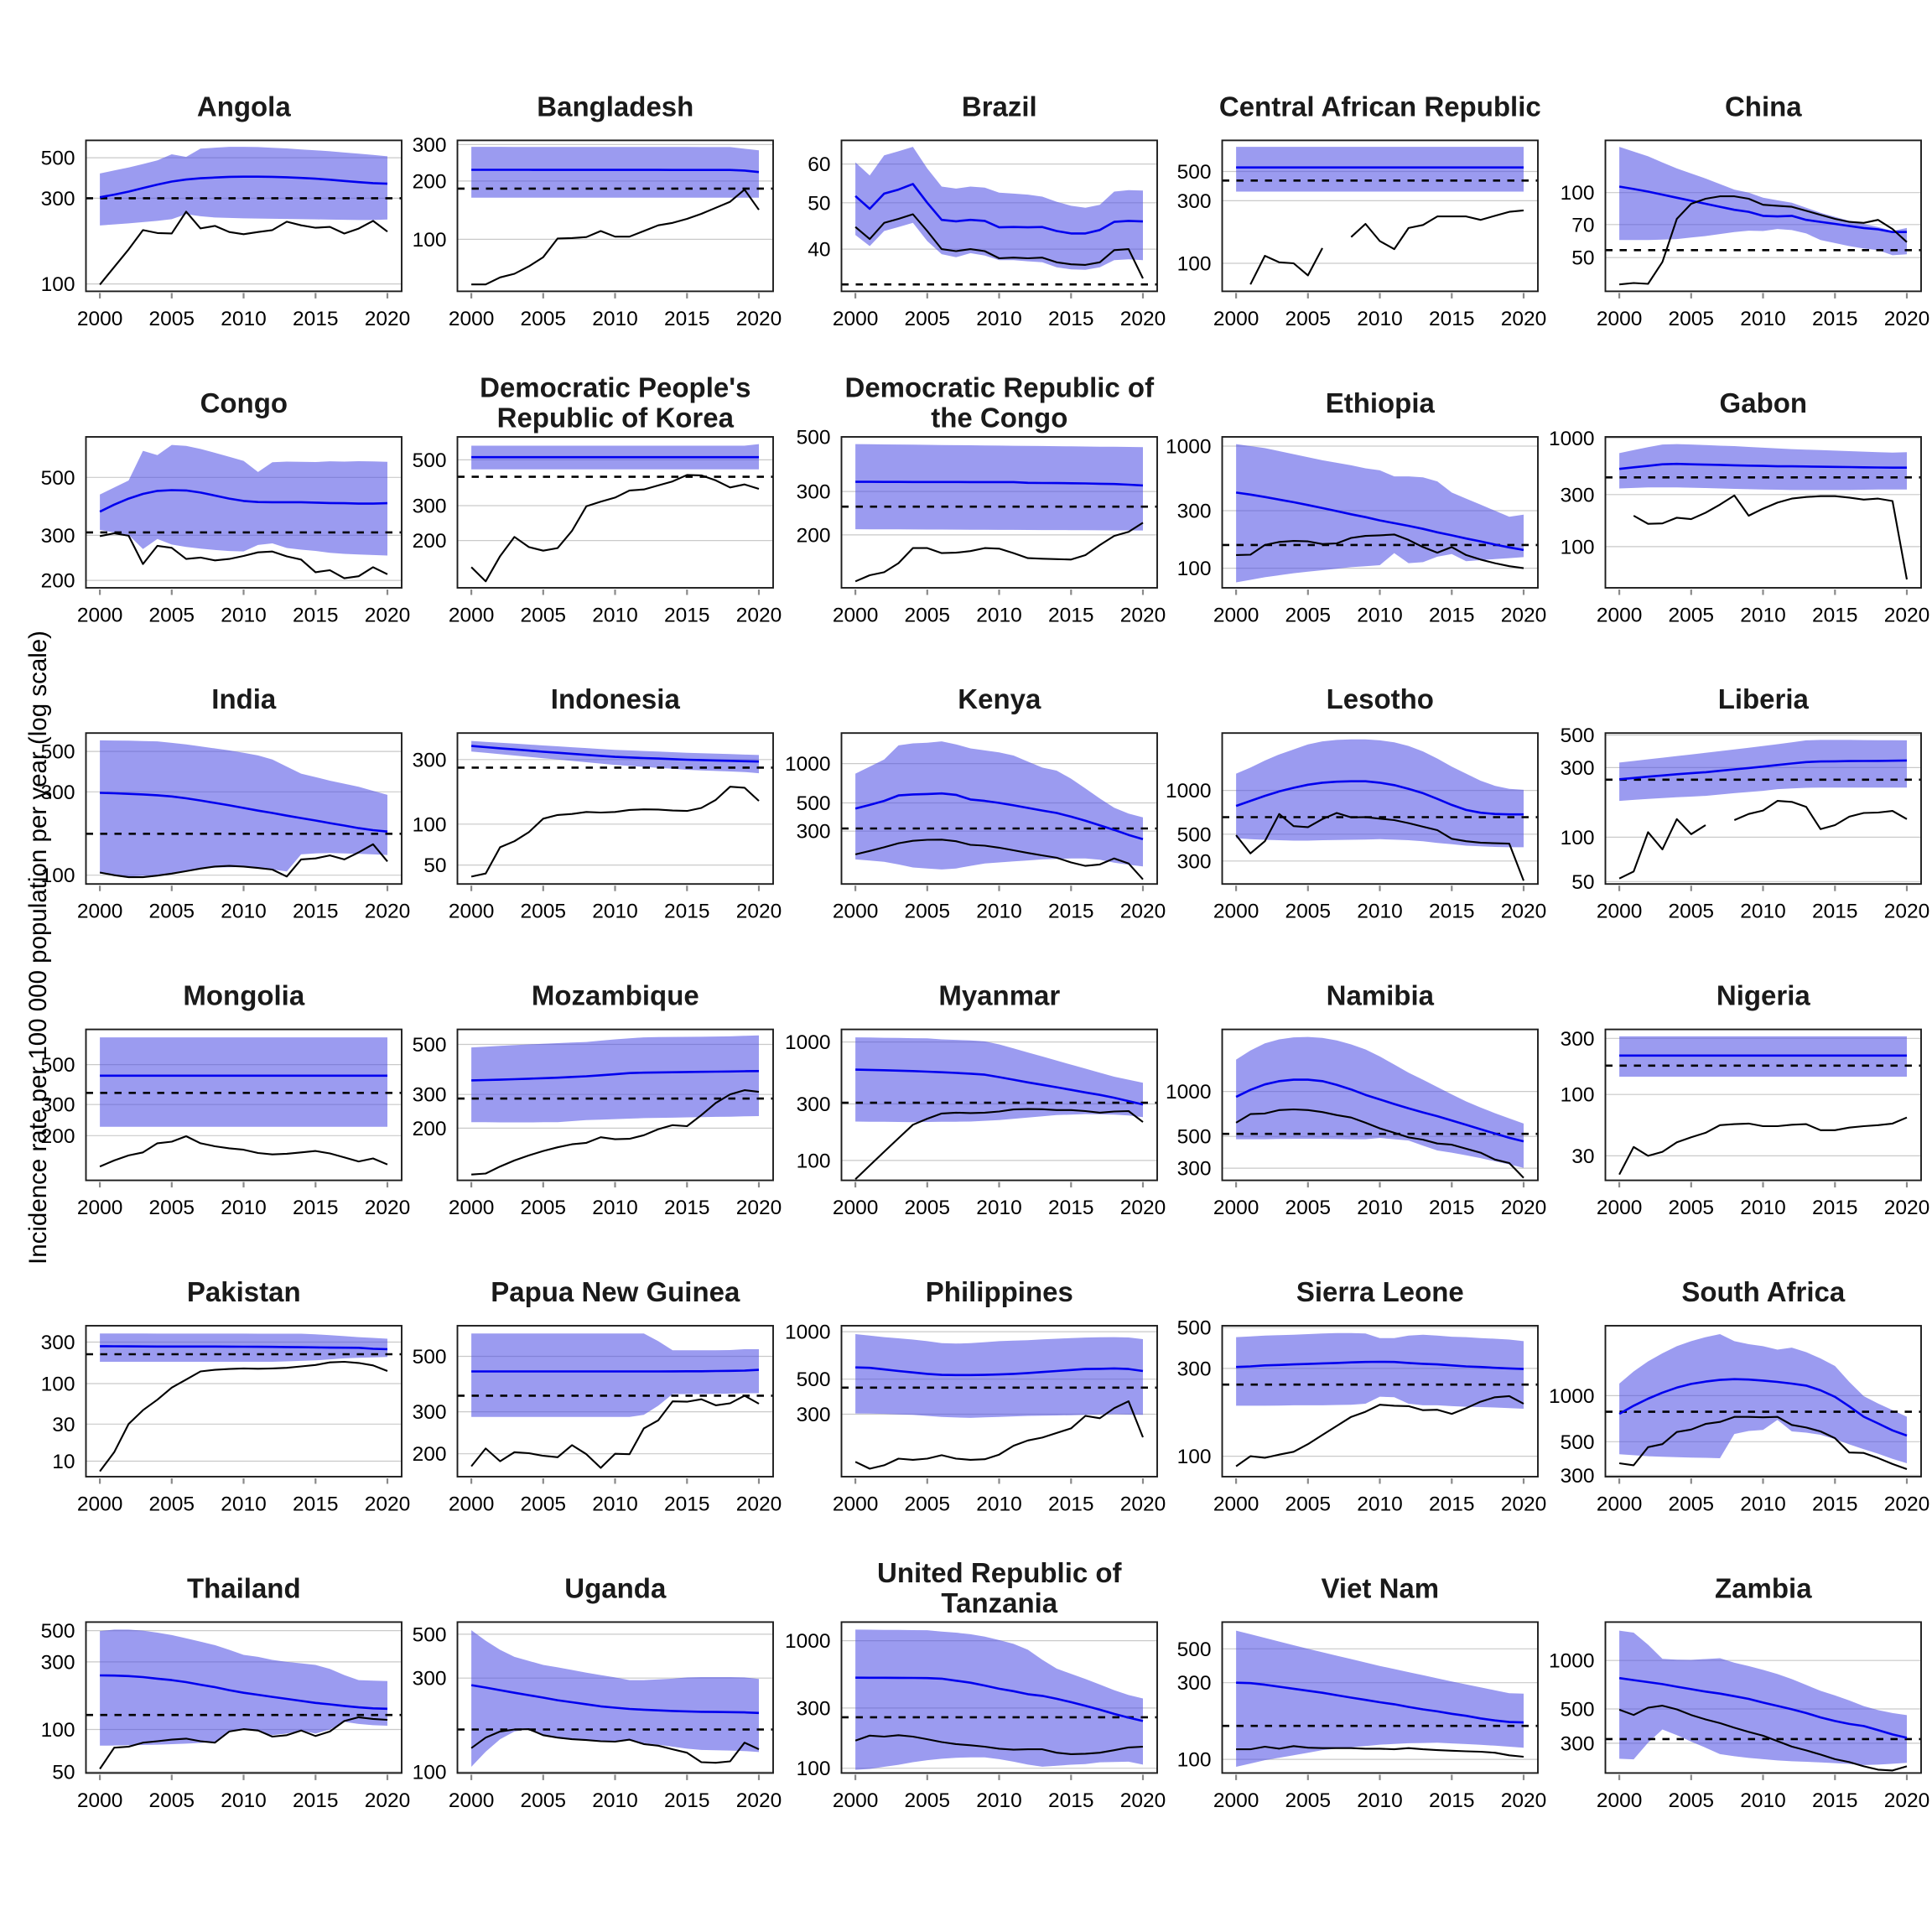  Describe the element at coordinates (244, 1587) in the screenshot. I see `svg-text: Thailand` at that location.